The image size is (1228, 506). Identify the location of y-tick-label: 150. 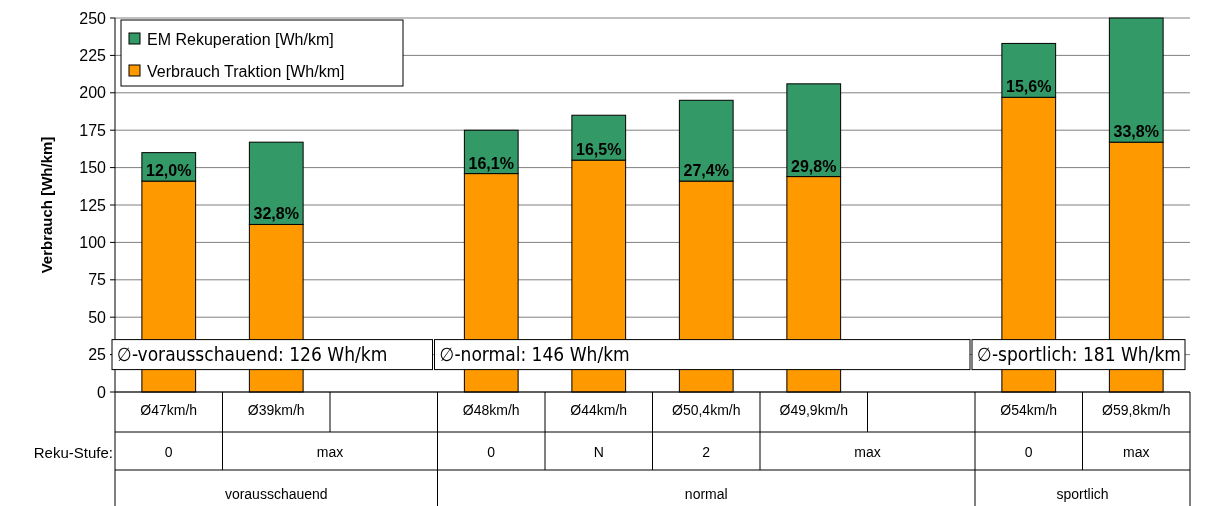
(93, 168).